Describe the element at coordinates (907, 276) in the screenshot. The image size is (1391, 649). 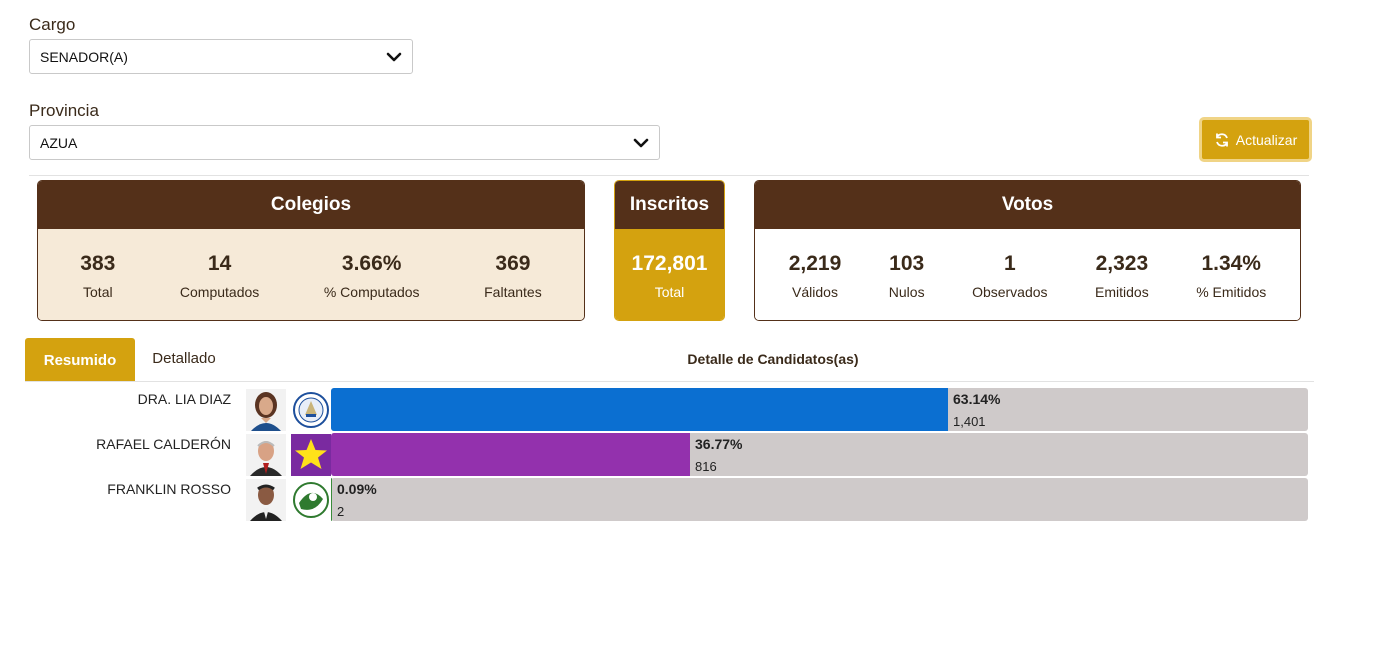
I see `votos-nulos: 103 Nulos` at that location.